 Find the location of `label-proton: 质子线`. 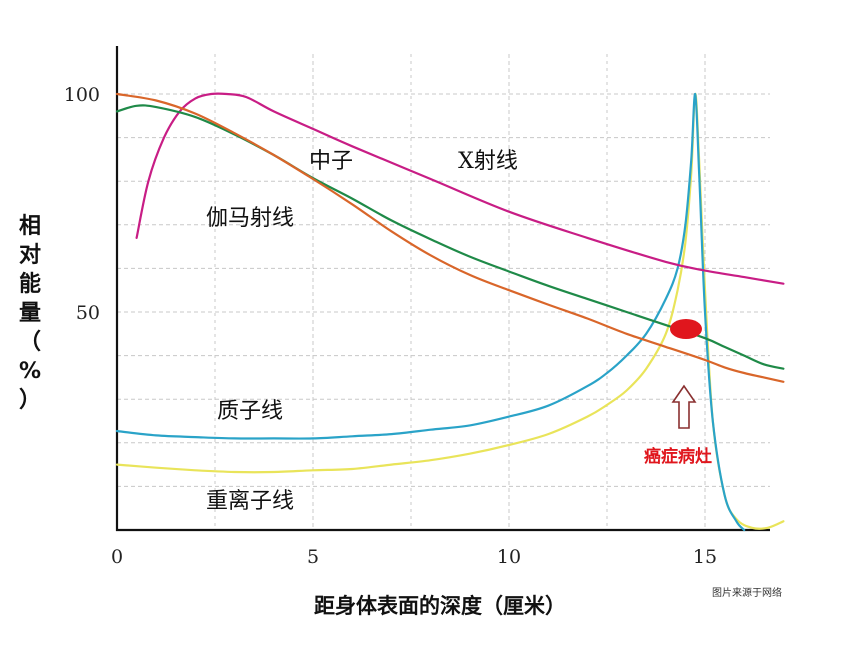

label-proton: 质子线 is located at coordinates (250, 411).